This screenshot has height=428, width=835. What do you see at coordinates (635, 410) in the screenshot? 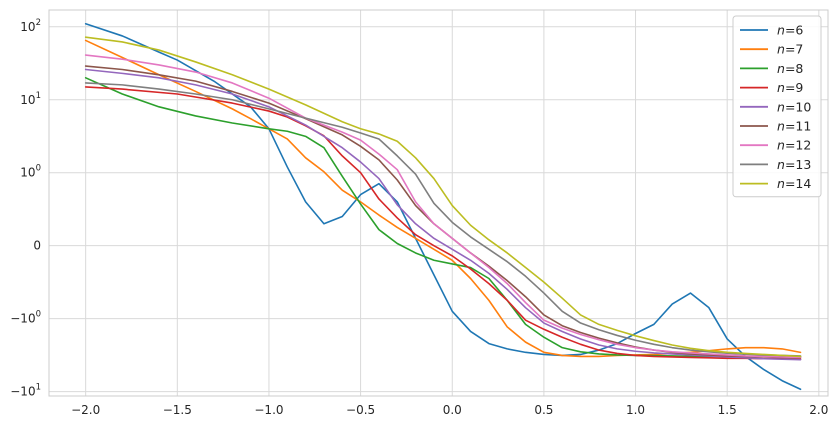
I see `x-tick-label: 1.0` at bounding box center [635, 410].